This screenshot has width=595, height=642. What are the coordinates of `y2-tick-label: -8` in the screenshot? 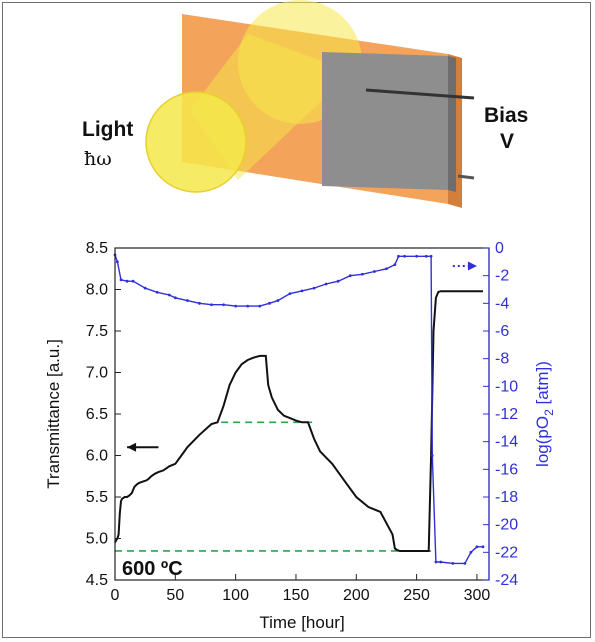 It's located at (502, 359).